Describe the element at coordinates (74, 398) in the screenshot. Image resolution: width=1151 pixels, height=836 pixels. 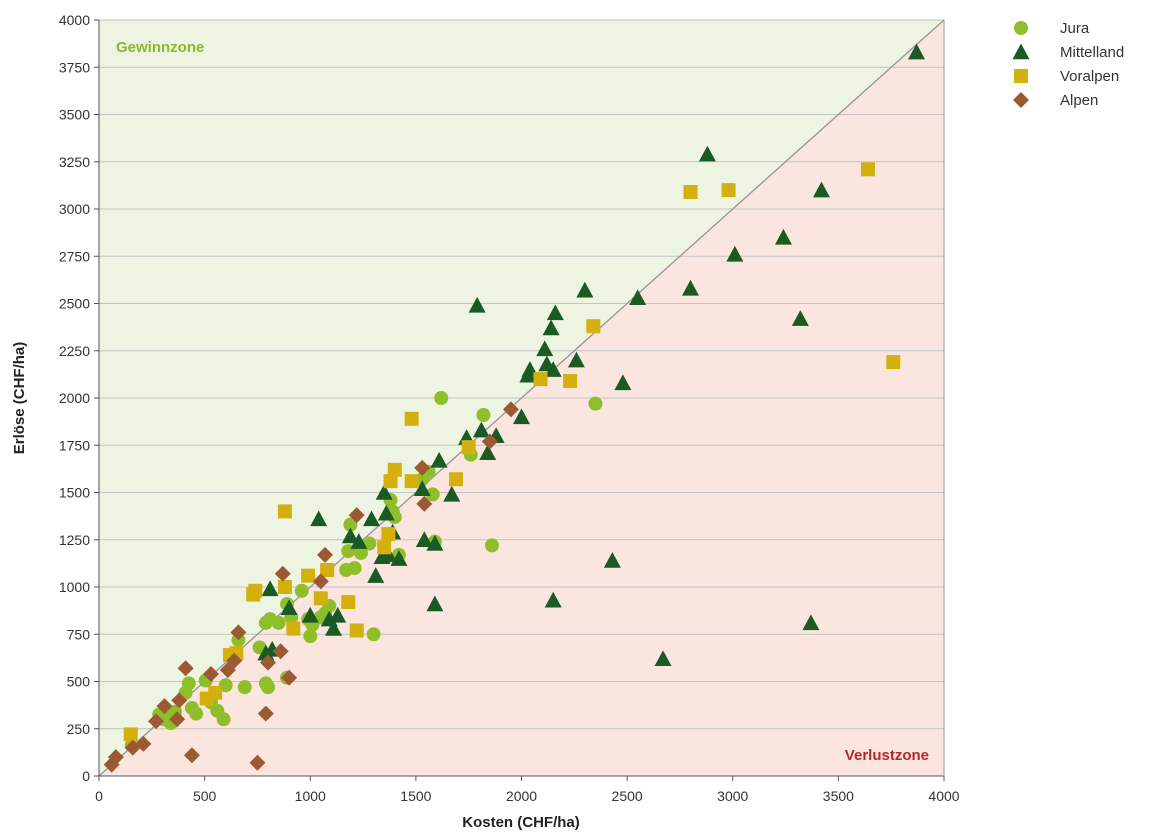
I see `y-tick-label: 2000` at that location.